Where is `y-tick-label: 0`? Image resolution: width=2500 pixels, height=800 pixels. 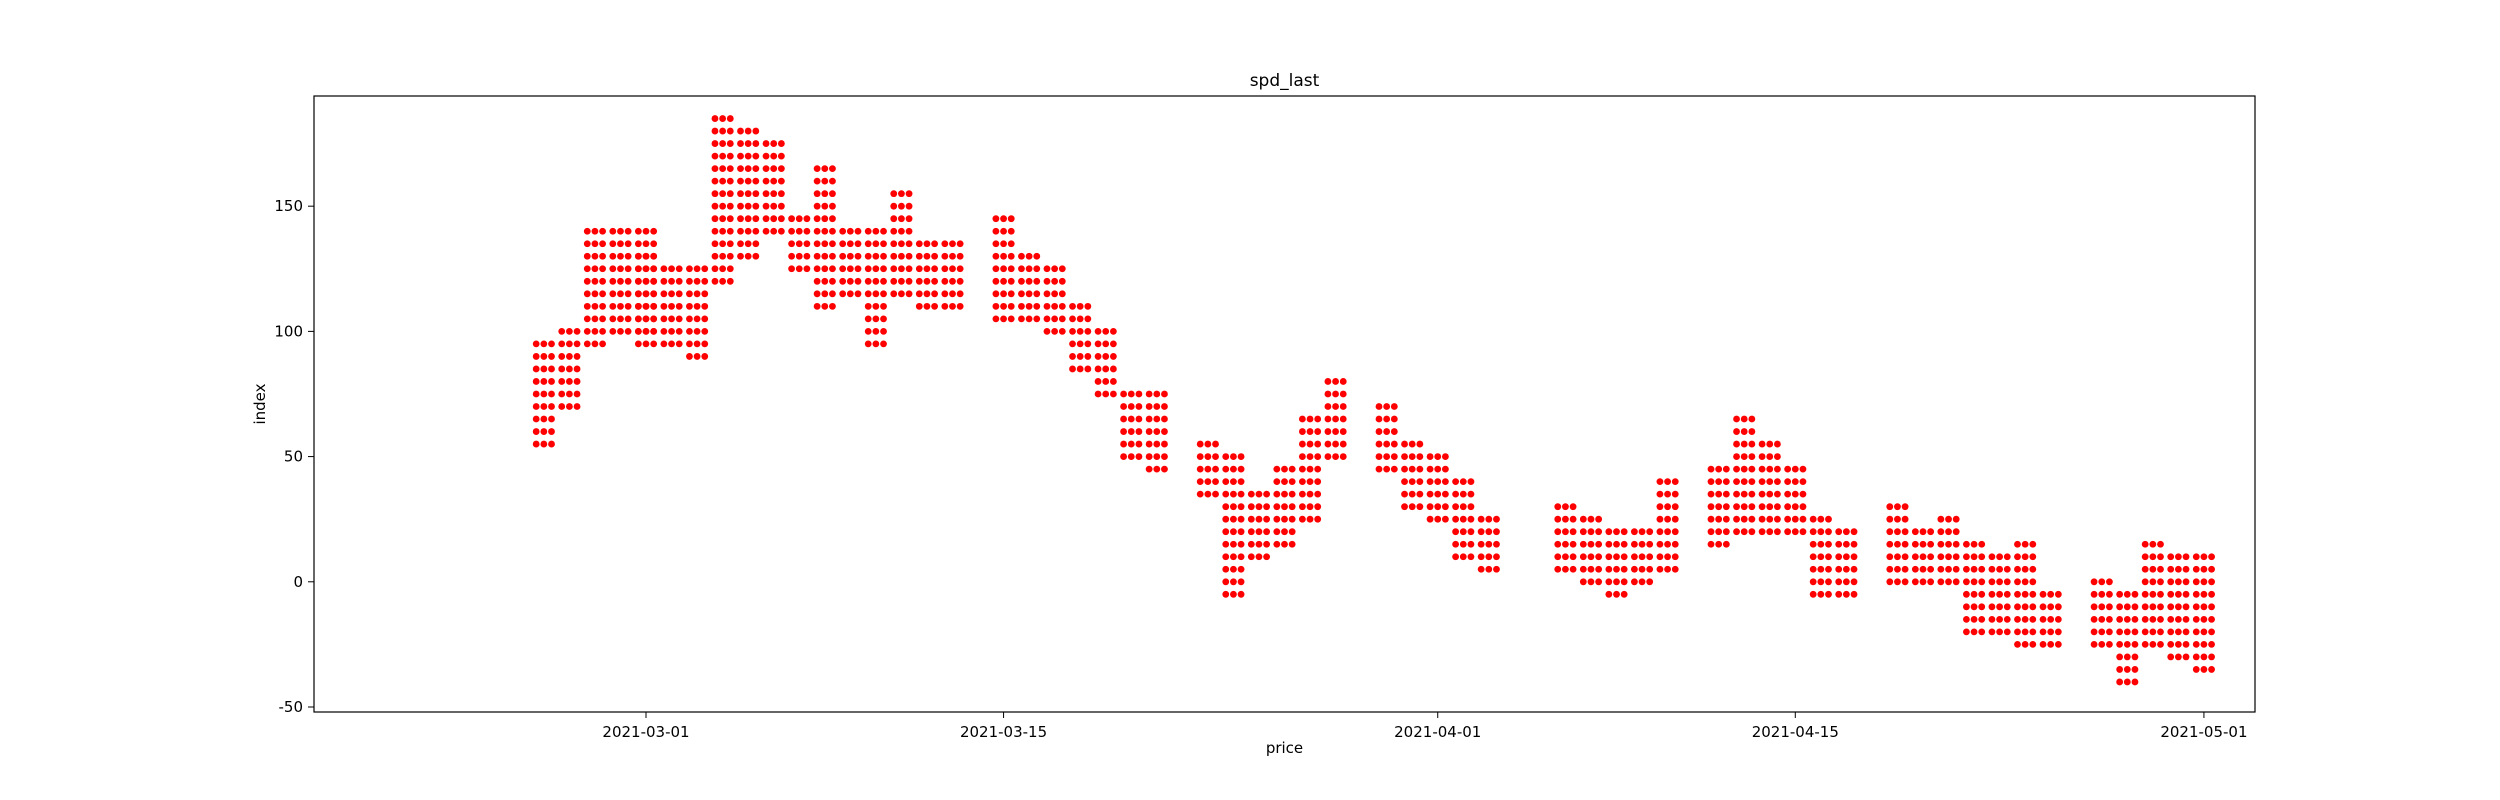 y-tick-label: 0 is located at coordinates (298, 582).